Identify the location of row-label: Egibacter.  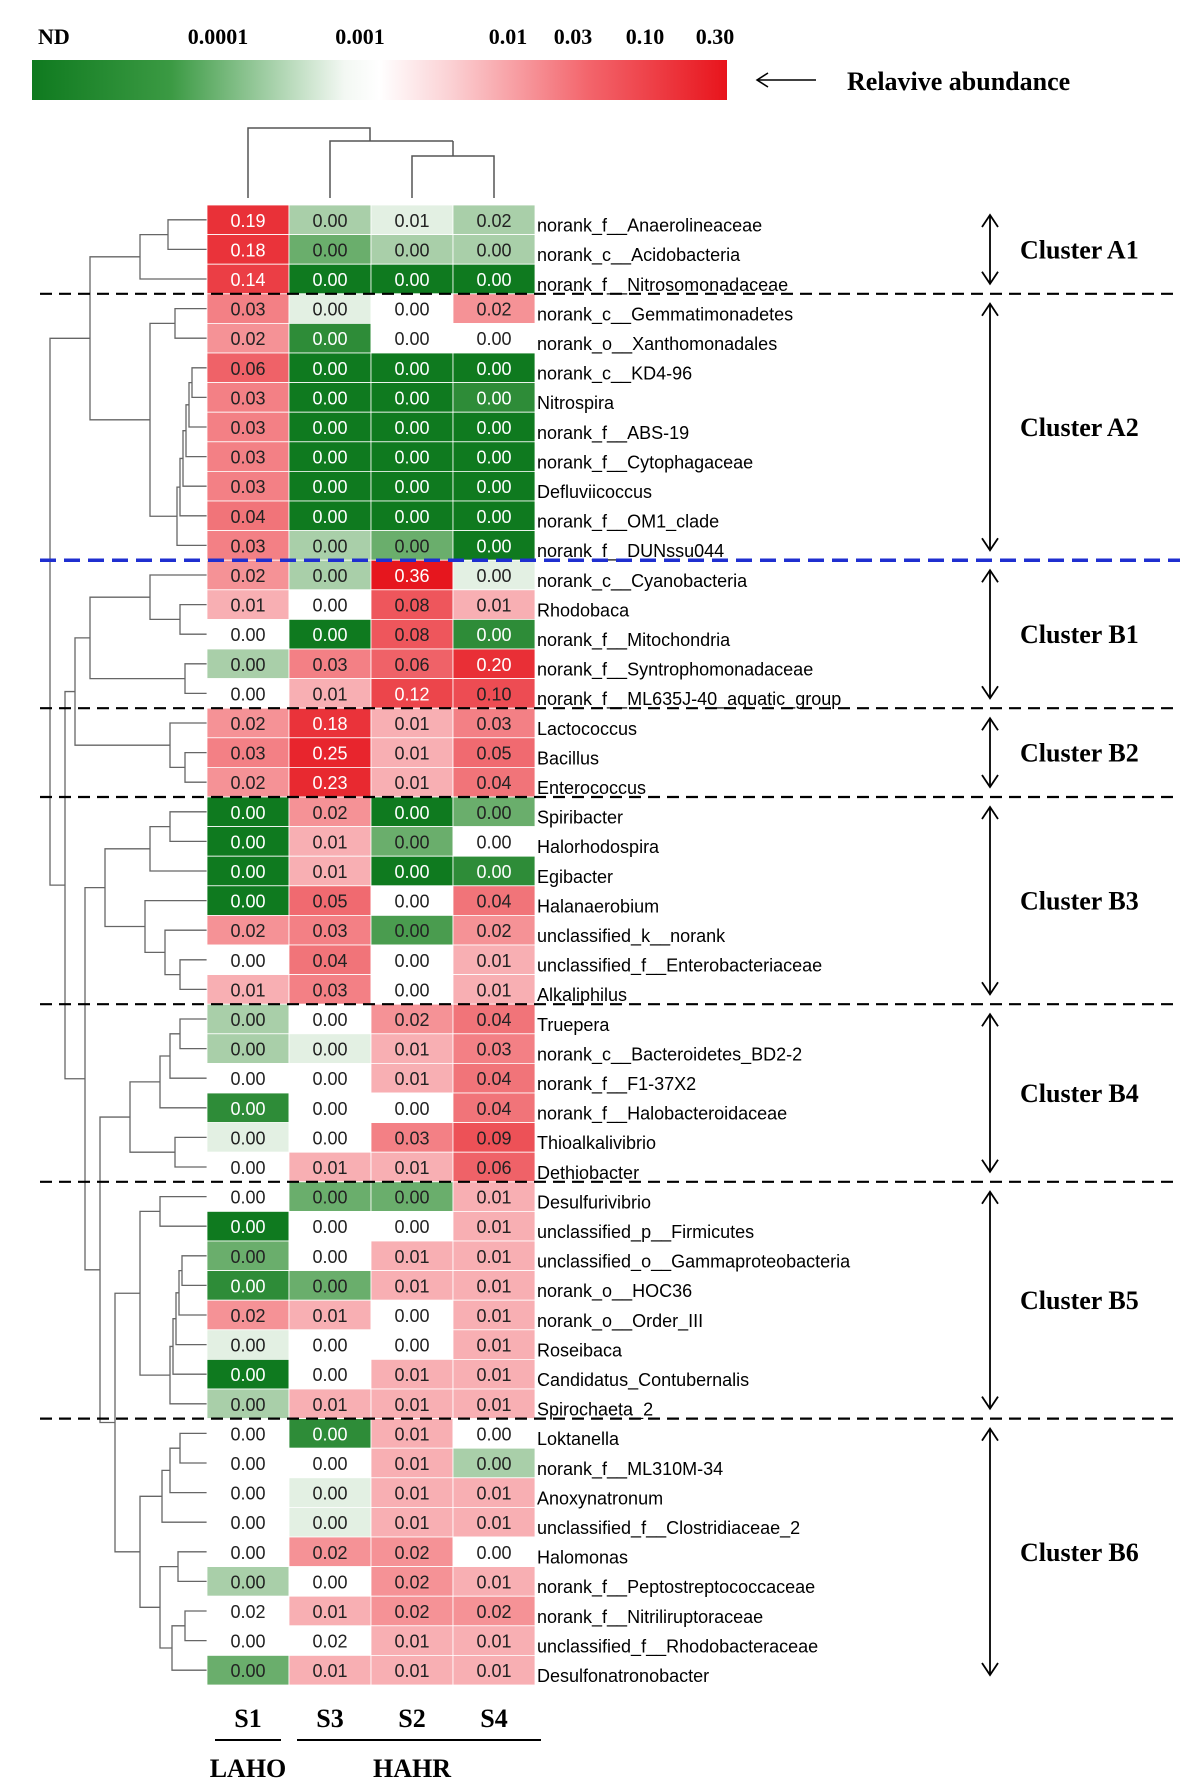
(575, 877).